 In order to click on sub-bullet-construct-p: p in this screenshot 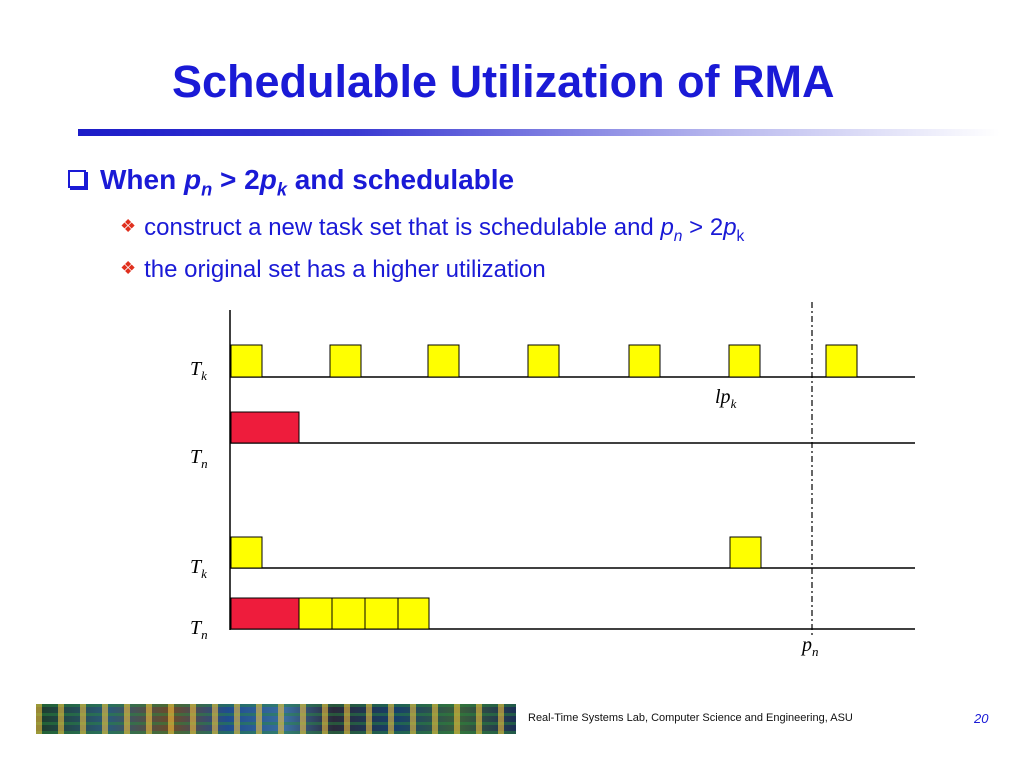, I will do `click(667, 227)`.